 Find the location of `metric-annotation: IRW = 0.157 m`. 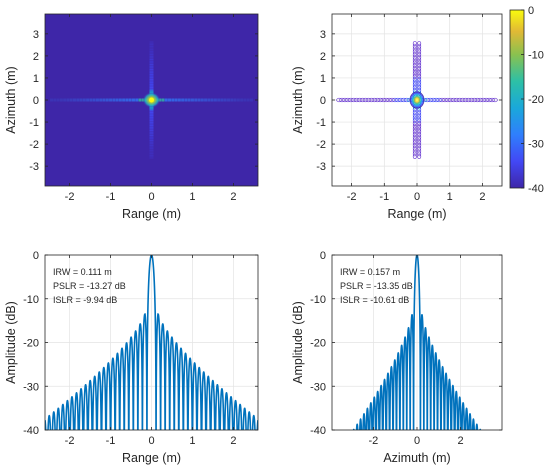

metric-annotation: IRW = 0.157 m is located at coordinates (370, 272).